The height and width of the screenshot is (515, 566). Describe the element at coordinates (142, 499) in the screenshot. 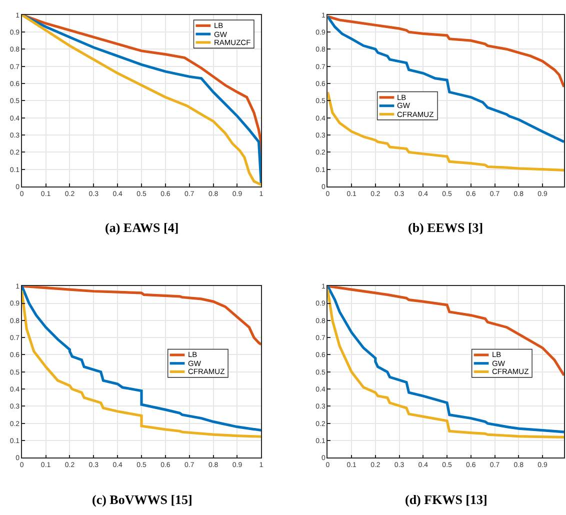

I see `text: (c) BoVWWS [15]` at that location.